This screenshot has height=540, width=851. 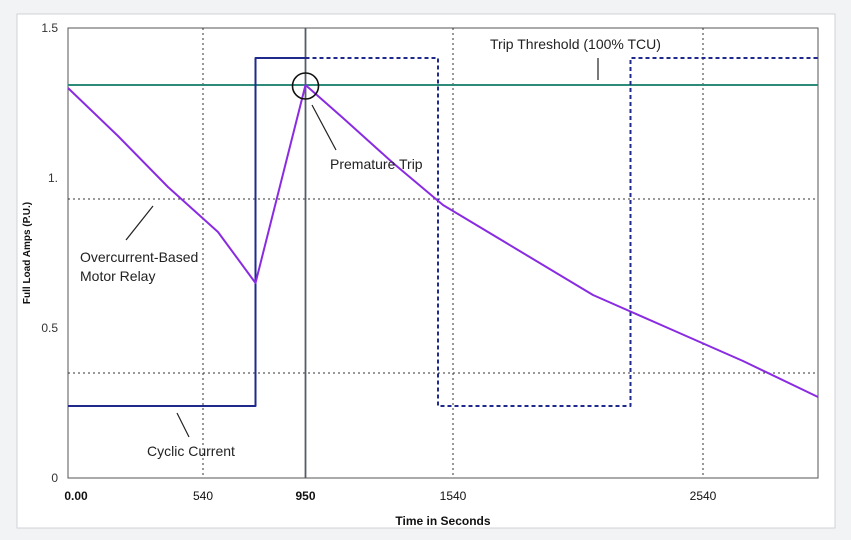 I want to click on marker-group, so click(x=305, y=86).